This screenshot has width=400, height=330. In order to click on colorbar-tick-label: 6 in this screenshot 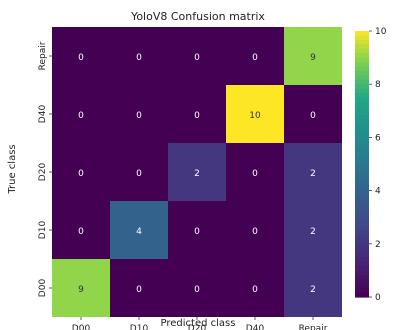, I will do `click(378, 138)`.